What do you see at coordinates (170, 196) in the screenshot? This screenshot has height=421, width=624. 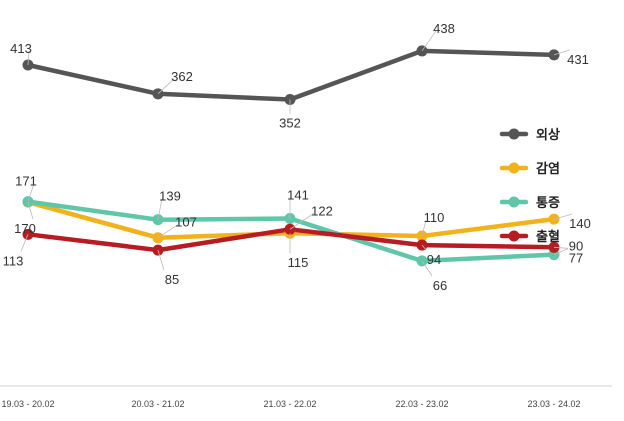 I see `data-label: 139` at bounding box center [170, 196].